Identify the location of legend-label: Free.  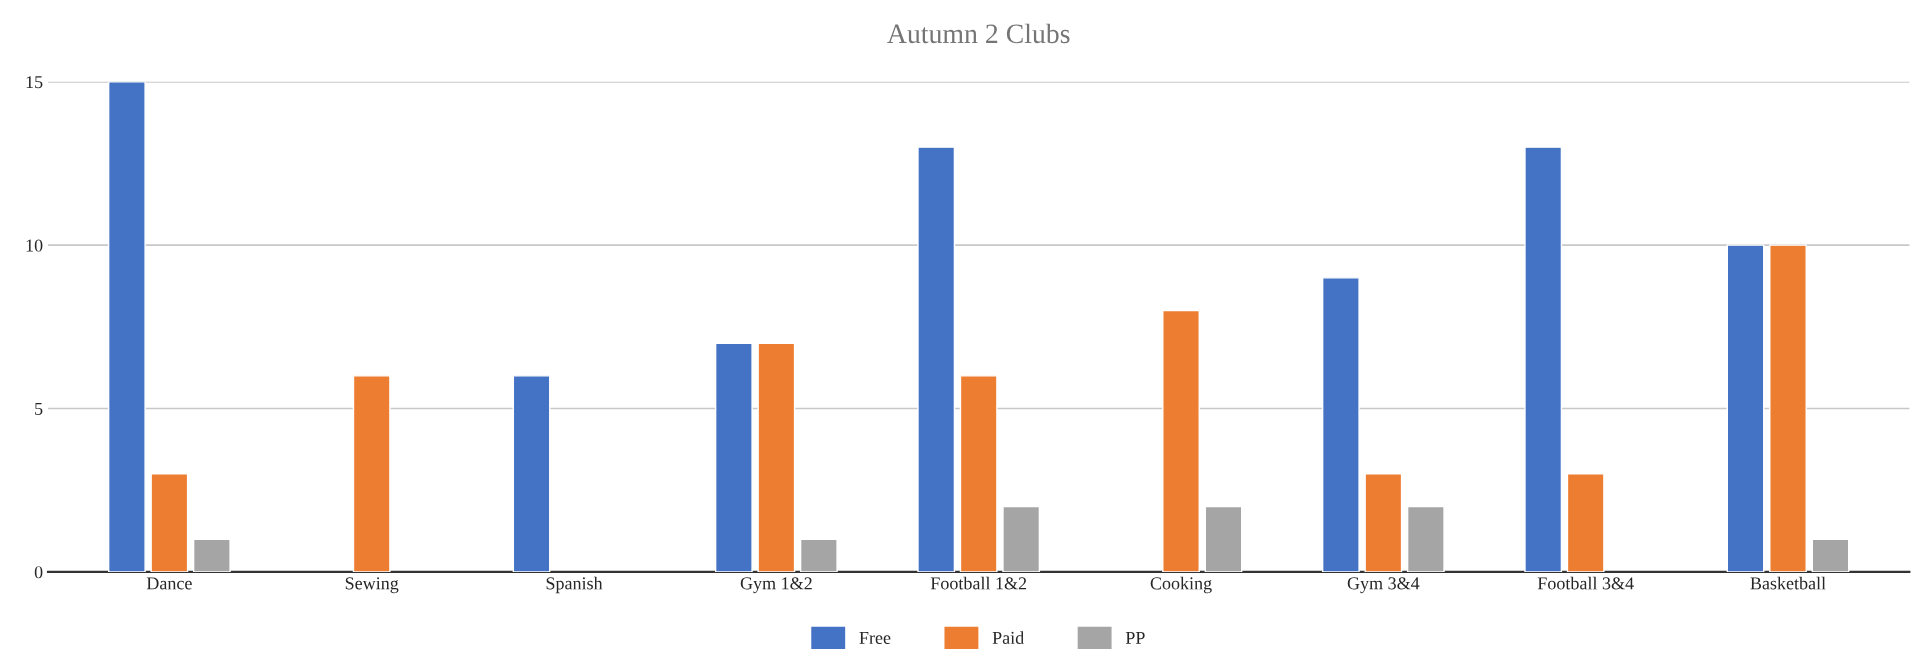
(875, 637).